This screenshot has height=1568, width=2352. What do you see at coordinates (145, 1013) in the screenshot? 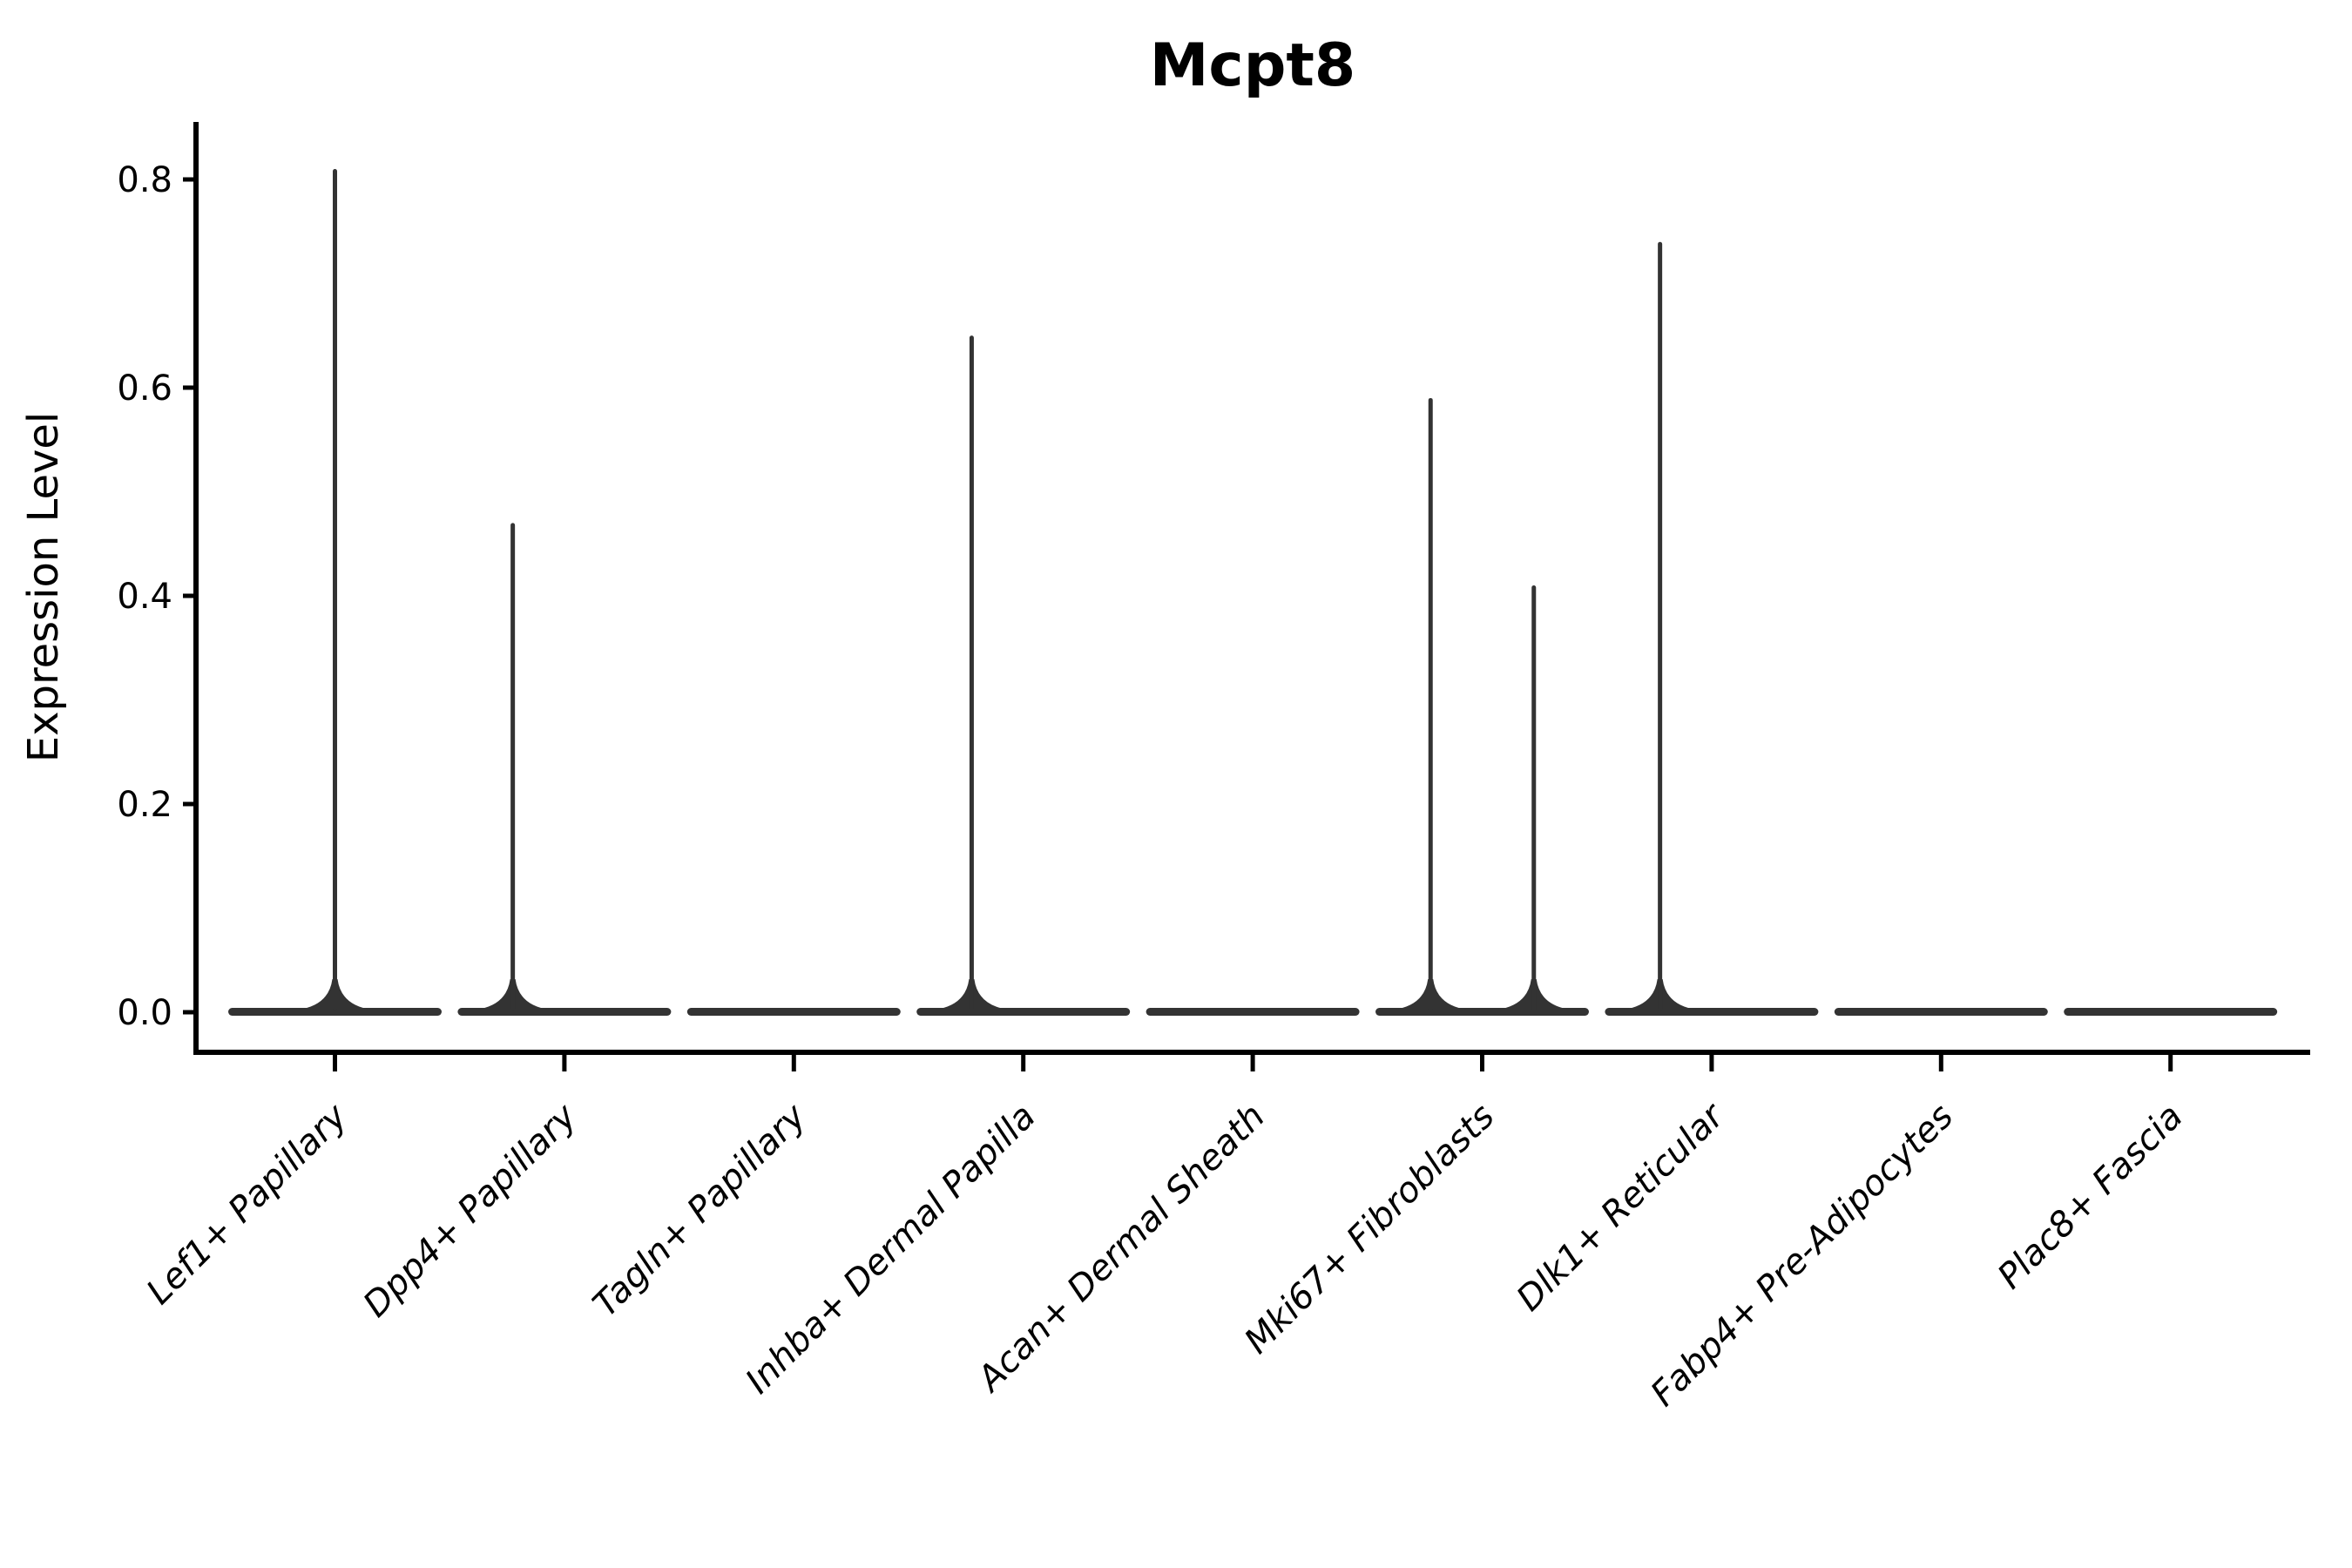
I see `y-tick-label: 0.0` at bounding box center [145, 1013].